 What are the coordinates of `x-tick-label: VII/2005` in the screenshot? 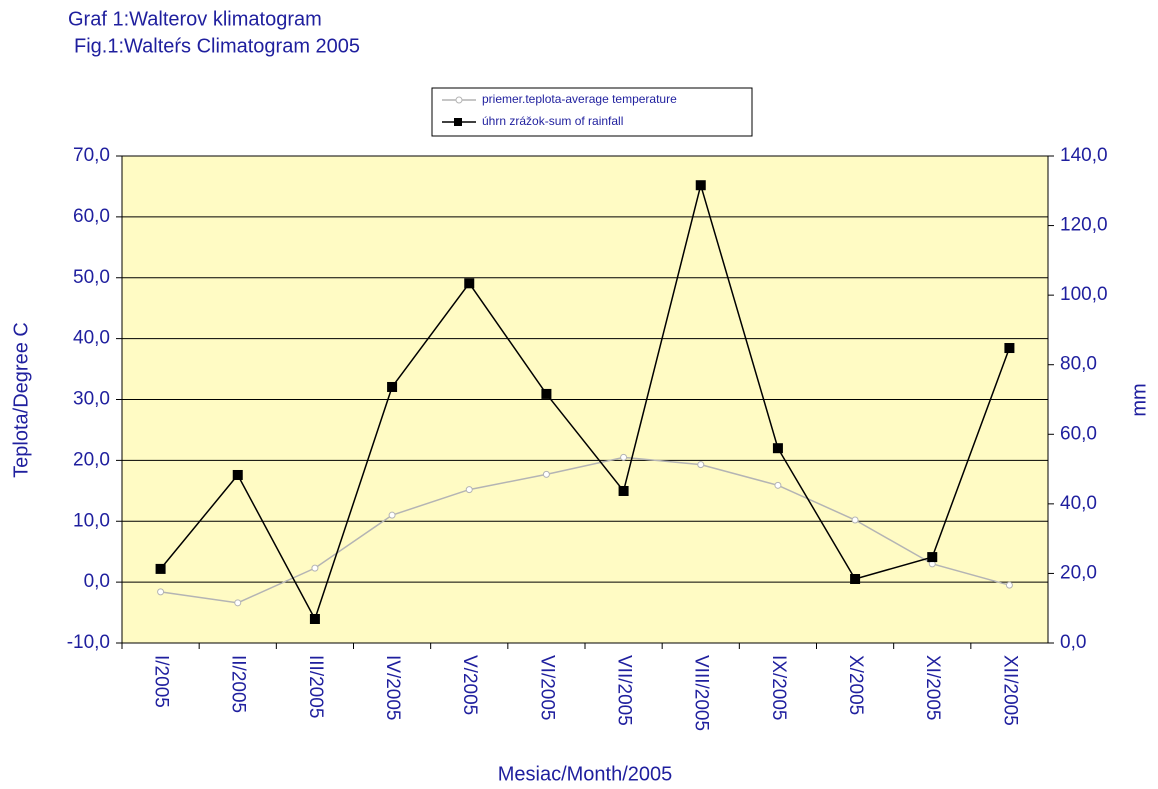 It's located at (624, 690).